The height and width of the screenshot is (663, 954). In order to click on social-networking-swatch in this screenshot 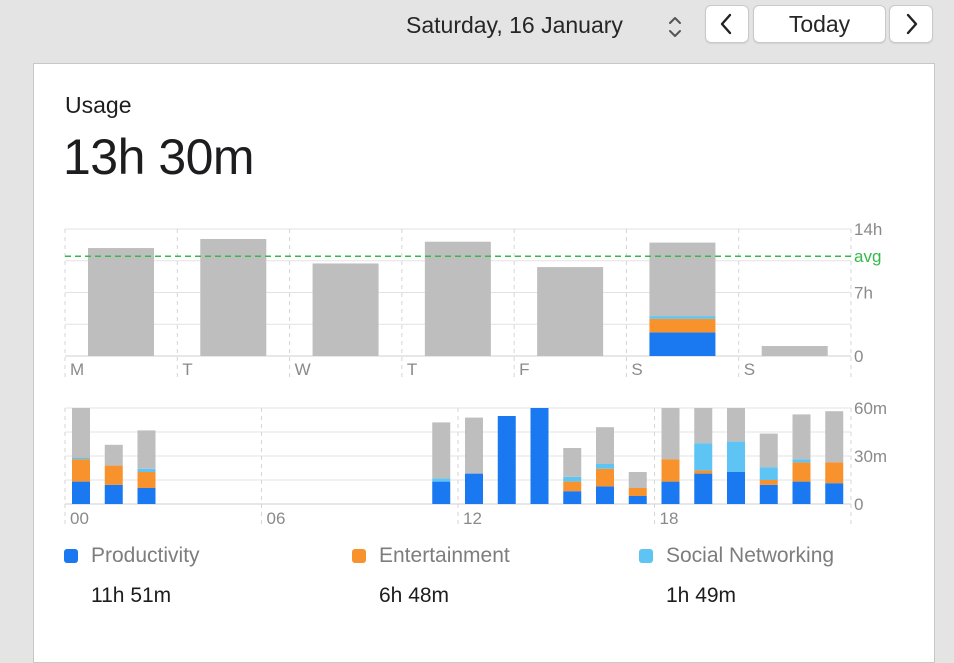, I will do `click(646, 556)`.